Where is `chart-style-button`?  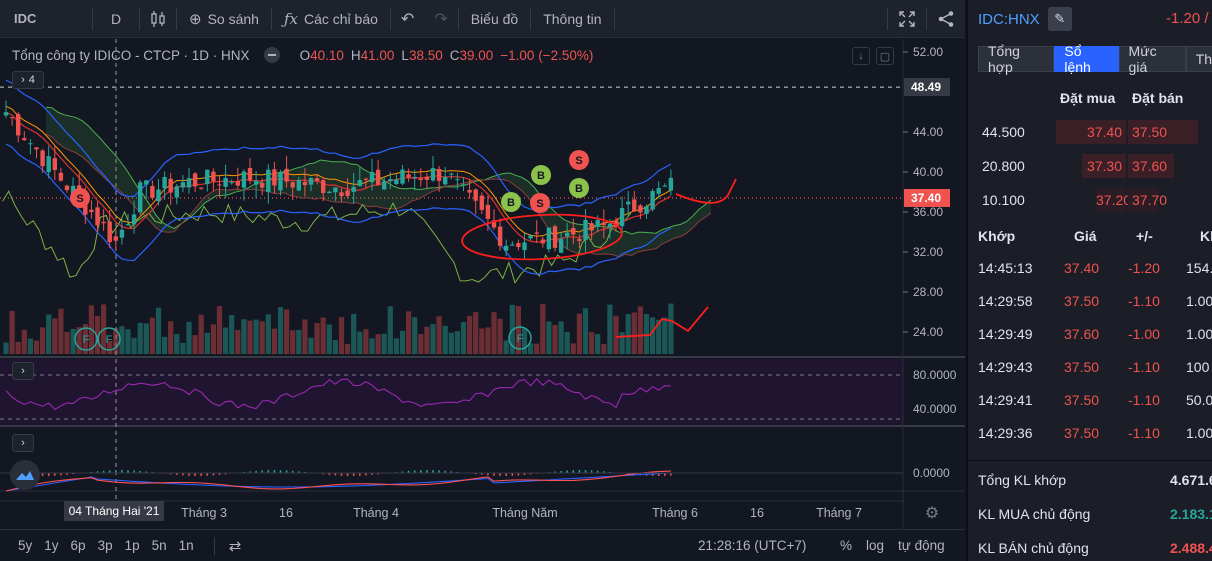
chart-style-button is located at coordinates (158, 19).